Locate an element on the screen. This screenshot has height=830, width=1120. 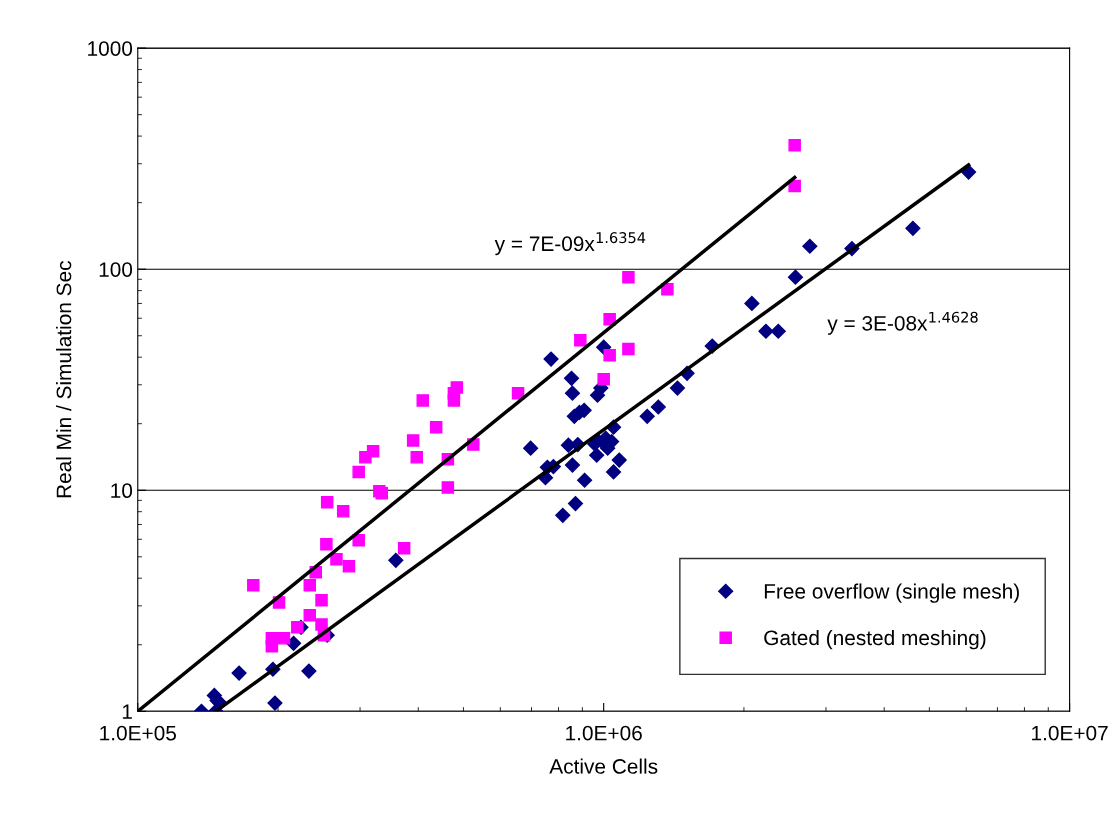
annotation: y = 7E-09x$^{1.6354}$ is located at coordinates (570, 244).